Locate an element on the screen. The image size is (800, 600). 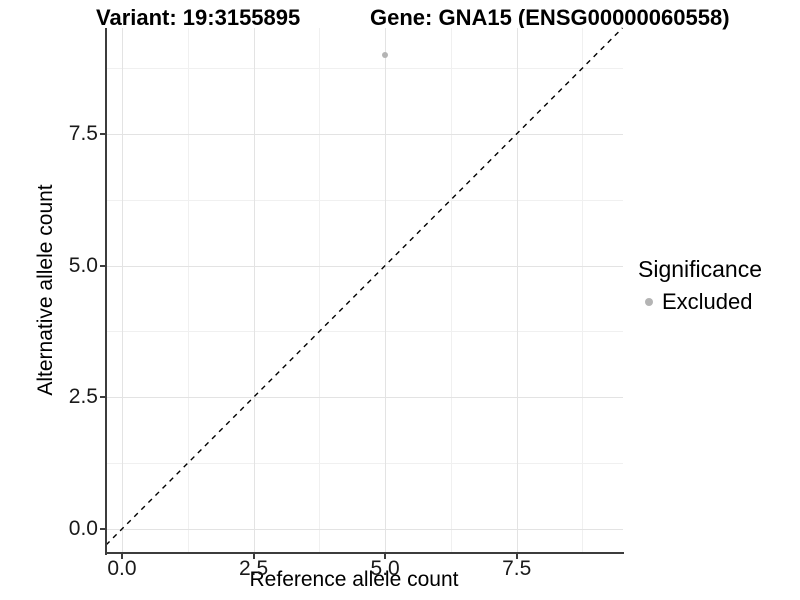
x-tick-label: 2.5 is located at coordinates (253, 568).